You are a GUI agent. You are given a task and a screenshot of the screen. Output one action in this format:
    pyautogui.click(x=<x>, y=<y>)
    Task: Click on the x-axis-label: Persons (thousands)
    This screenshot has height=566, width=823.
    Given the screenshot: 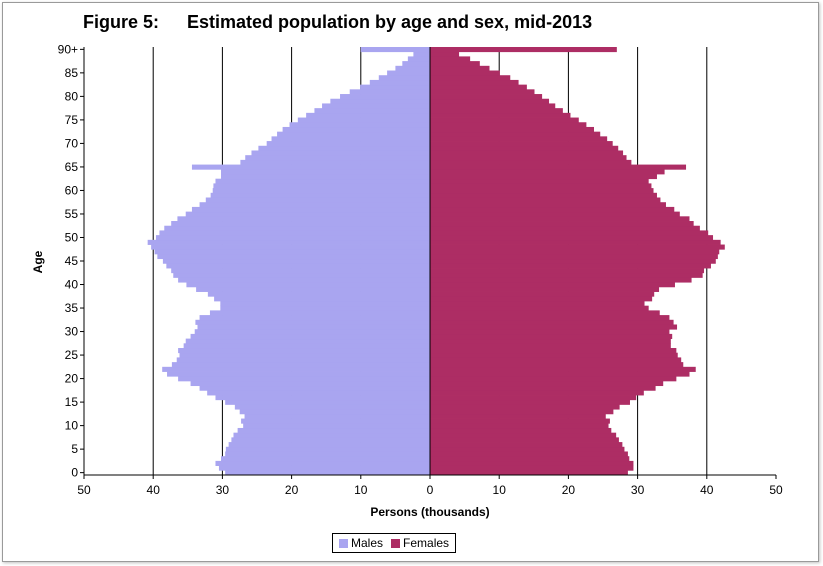 What is the action you would take?
    pyautogui.click(x=429, y=512)
    